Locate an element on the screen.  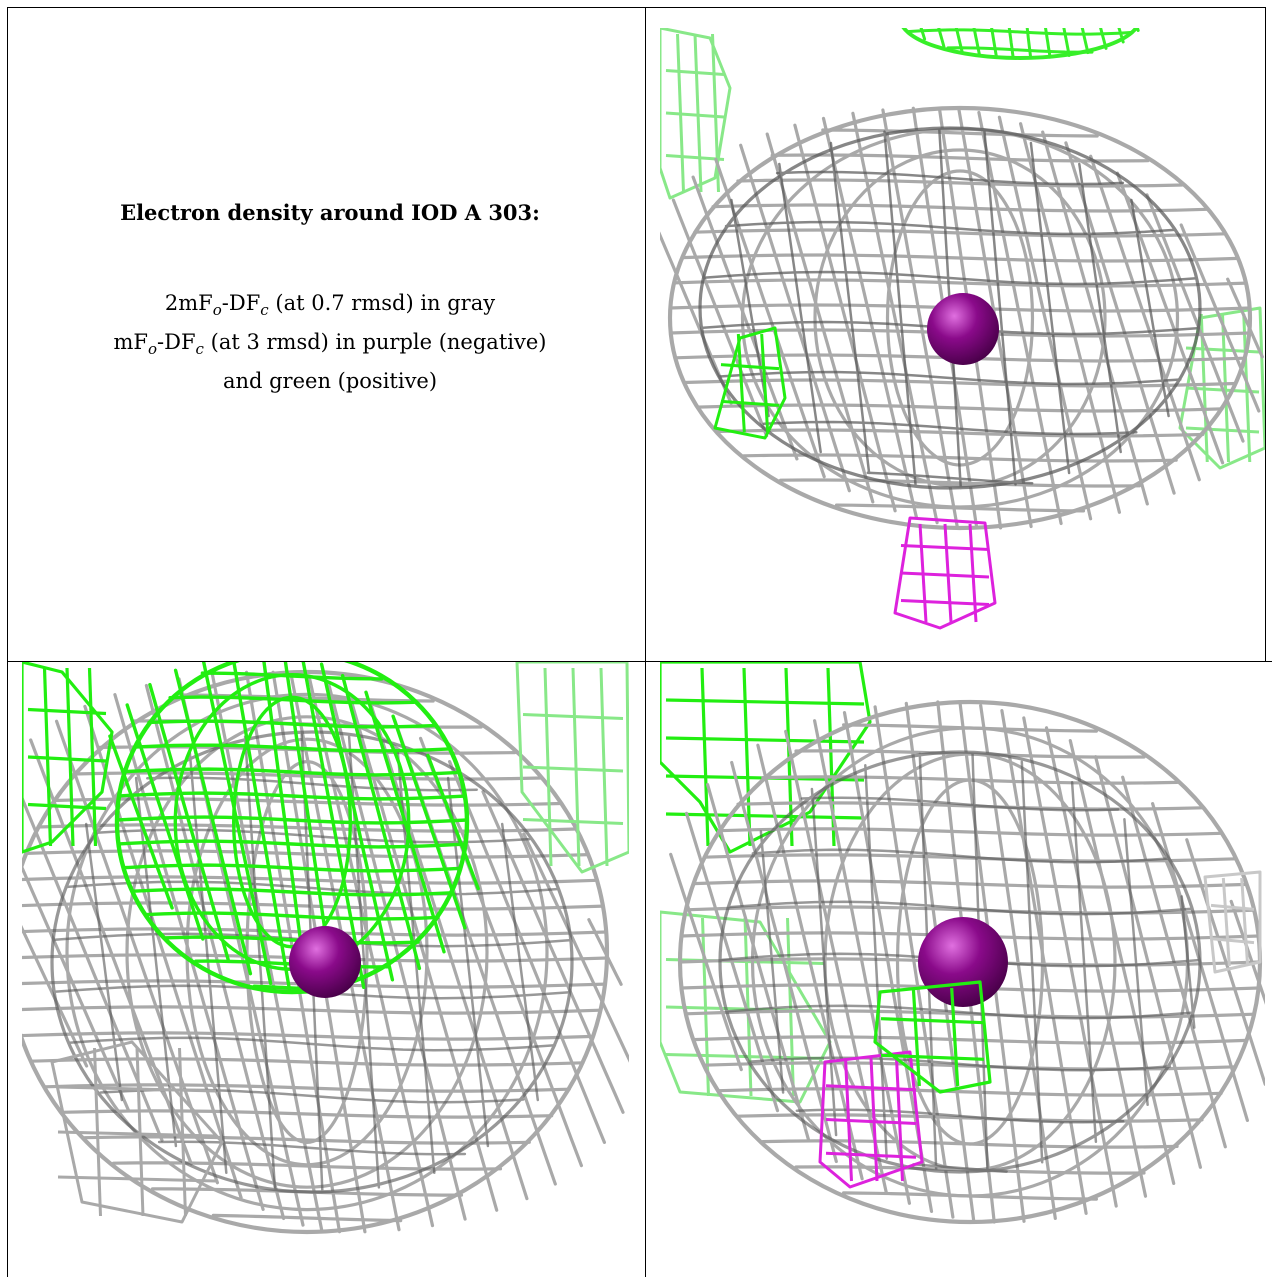
green-mesh-left-small is located at coordinates (750, 383).